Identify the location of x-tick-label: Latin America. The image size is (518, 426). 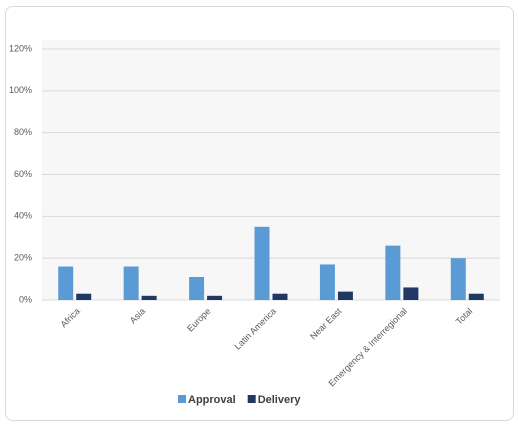
(255, 329).